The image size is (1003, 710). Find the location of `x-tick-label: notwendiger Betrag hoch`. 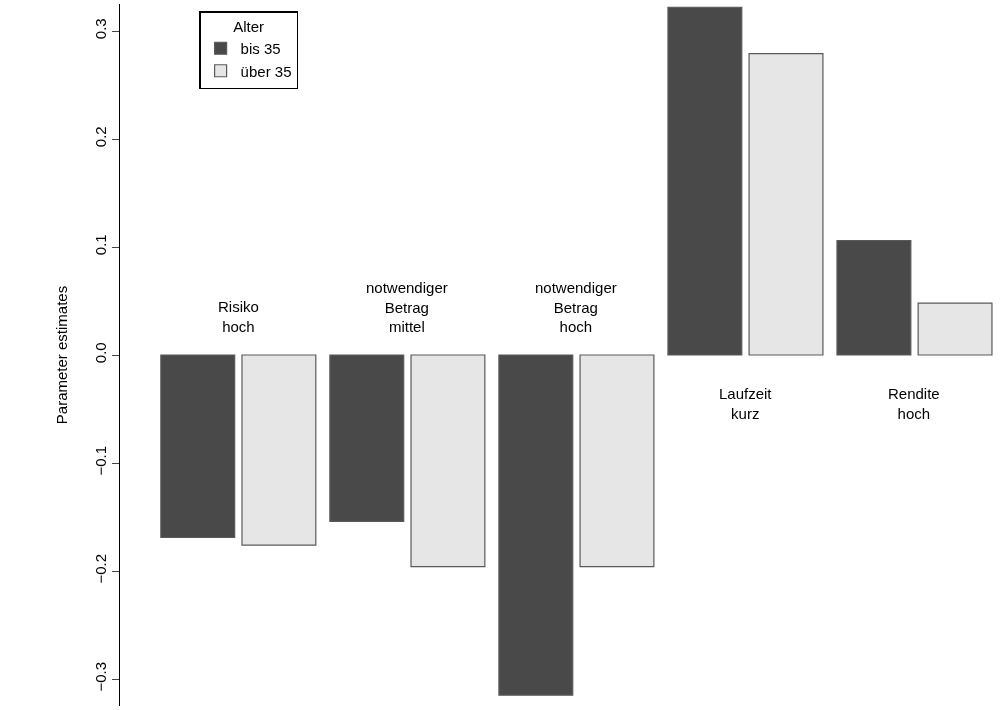

x-tick-label: notwendiger Betrag hoch is located at coordinates (576, 307).